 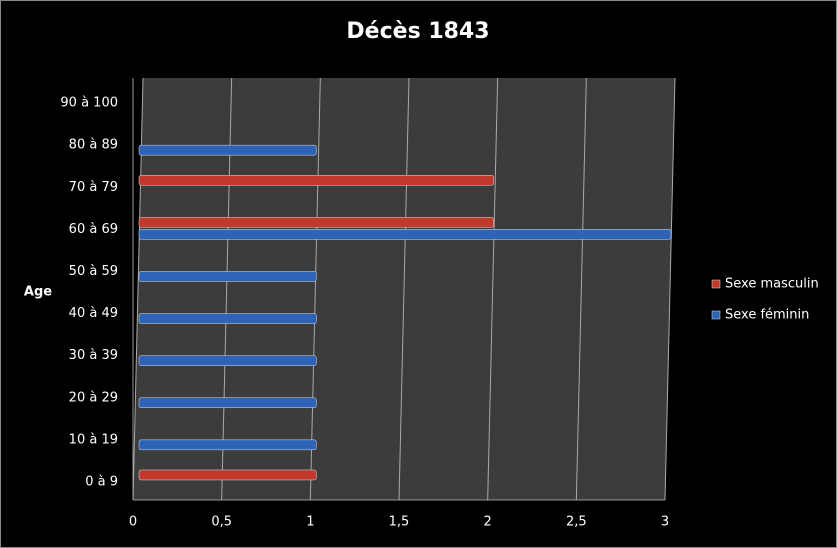 What do you see at coordinates (665, 522) in the screenshot?
I see `x-tick-label: 3` at bounding box center [665, 522].